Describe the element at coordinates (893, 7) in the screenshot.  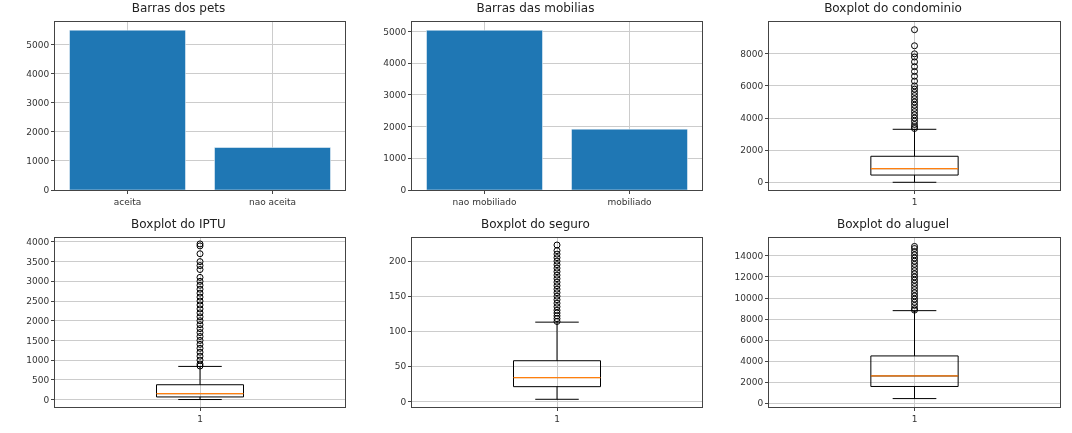
I see `chart-title: Boxplot do condominio` at that location.